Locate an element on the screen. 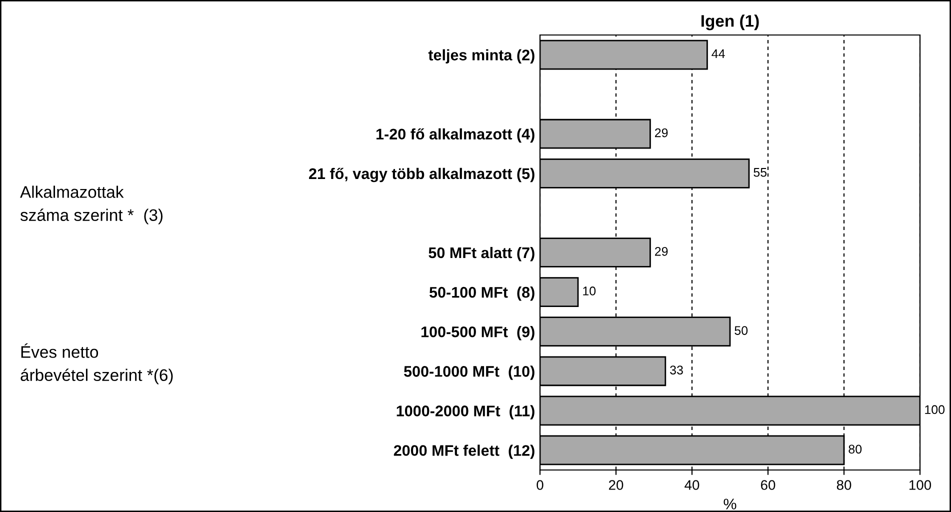 This screenshot has width=951, height=512. y-tick-label: 2000 MFt felett (12) is located at coordinates (464, 451).